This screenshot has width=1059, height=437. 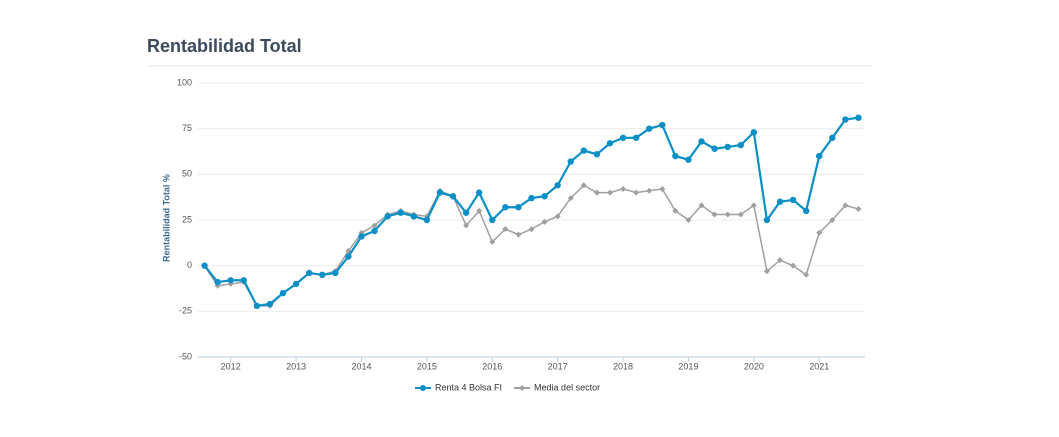 I want to click on x-tick-label: 2021, so click(x=819, y=366).